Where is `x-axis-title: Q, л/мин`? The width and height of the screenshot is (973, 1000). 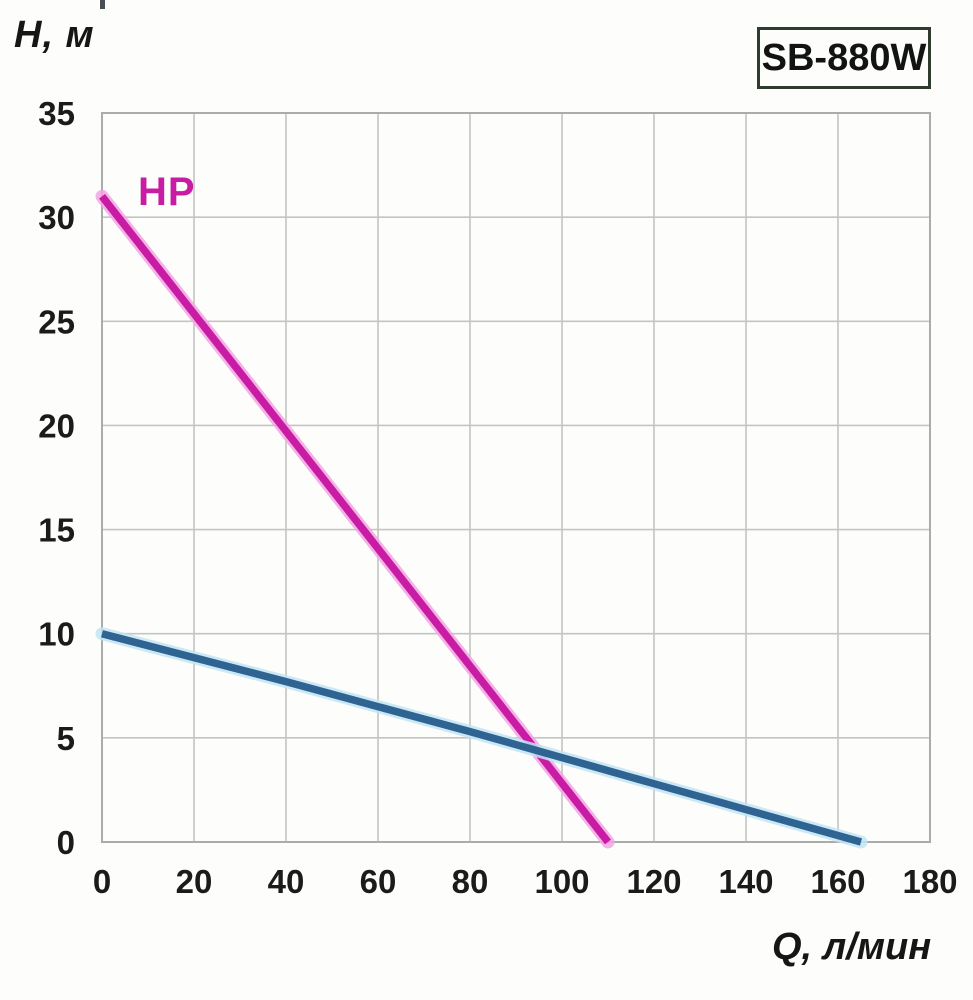
x-axis-title: Q, л/мин is located at coordinates (852, 947).